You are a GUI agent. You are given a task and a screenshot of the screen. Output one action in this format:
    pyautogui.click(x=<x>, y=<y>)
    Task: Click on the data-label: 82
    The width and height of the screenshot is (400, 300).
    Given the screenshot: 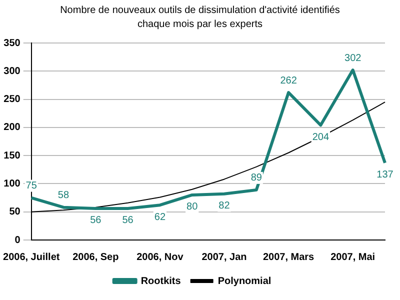 What is the action you would take?
    pyautogui.click(x=224, y=206)
    